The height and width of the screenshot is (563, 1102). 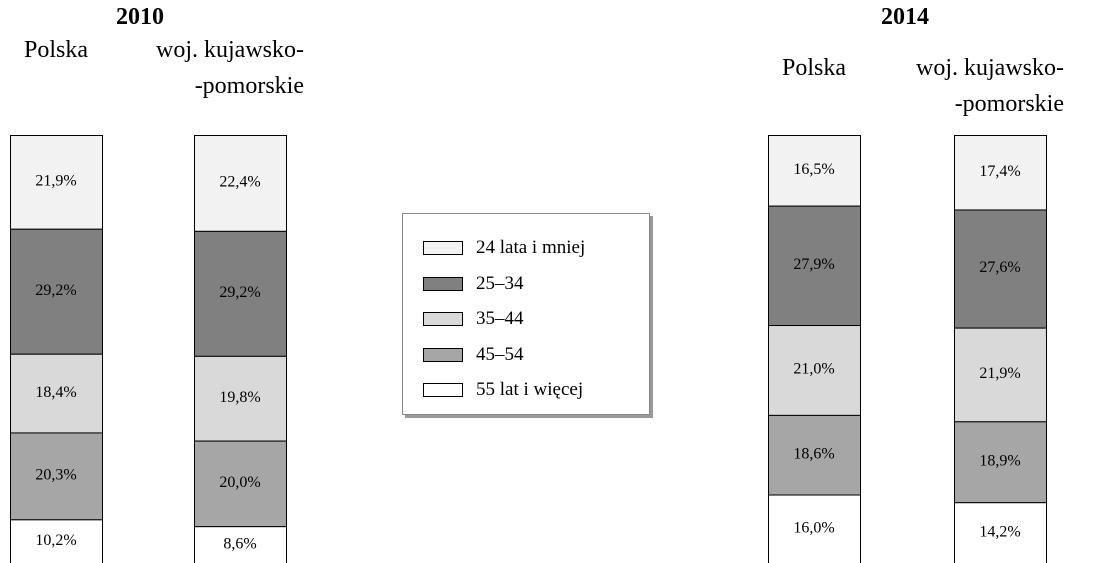 I want to click on value-label: 8,6%, so click(x=239, y=543).